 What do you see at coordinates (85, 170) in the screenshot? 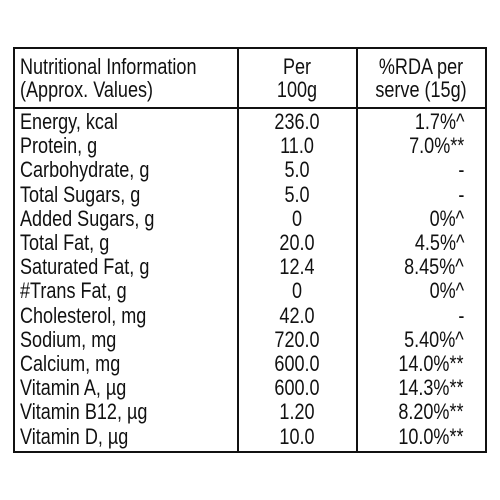
I see `nutrient-name: Carbohydrate, g` at bounding box center [85, 170].